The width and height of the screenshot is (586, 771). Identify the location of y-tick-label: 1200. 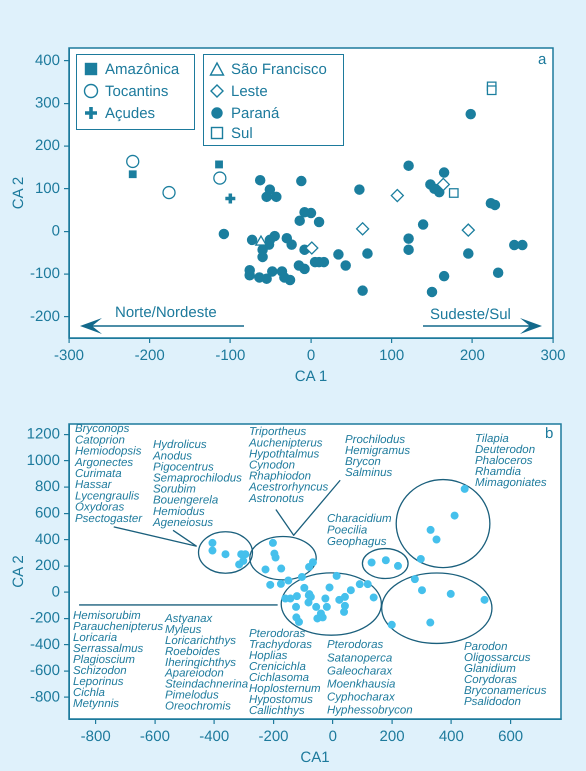
(43, 434).